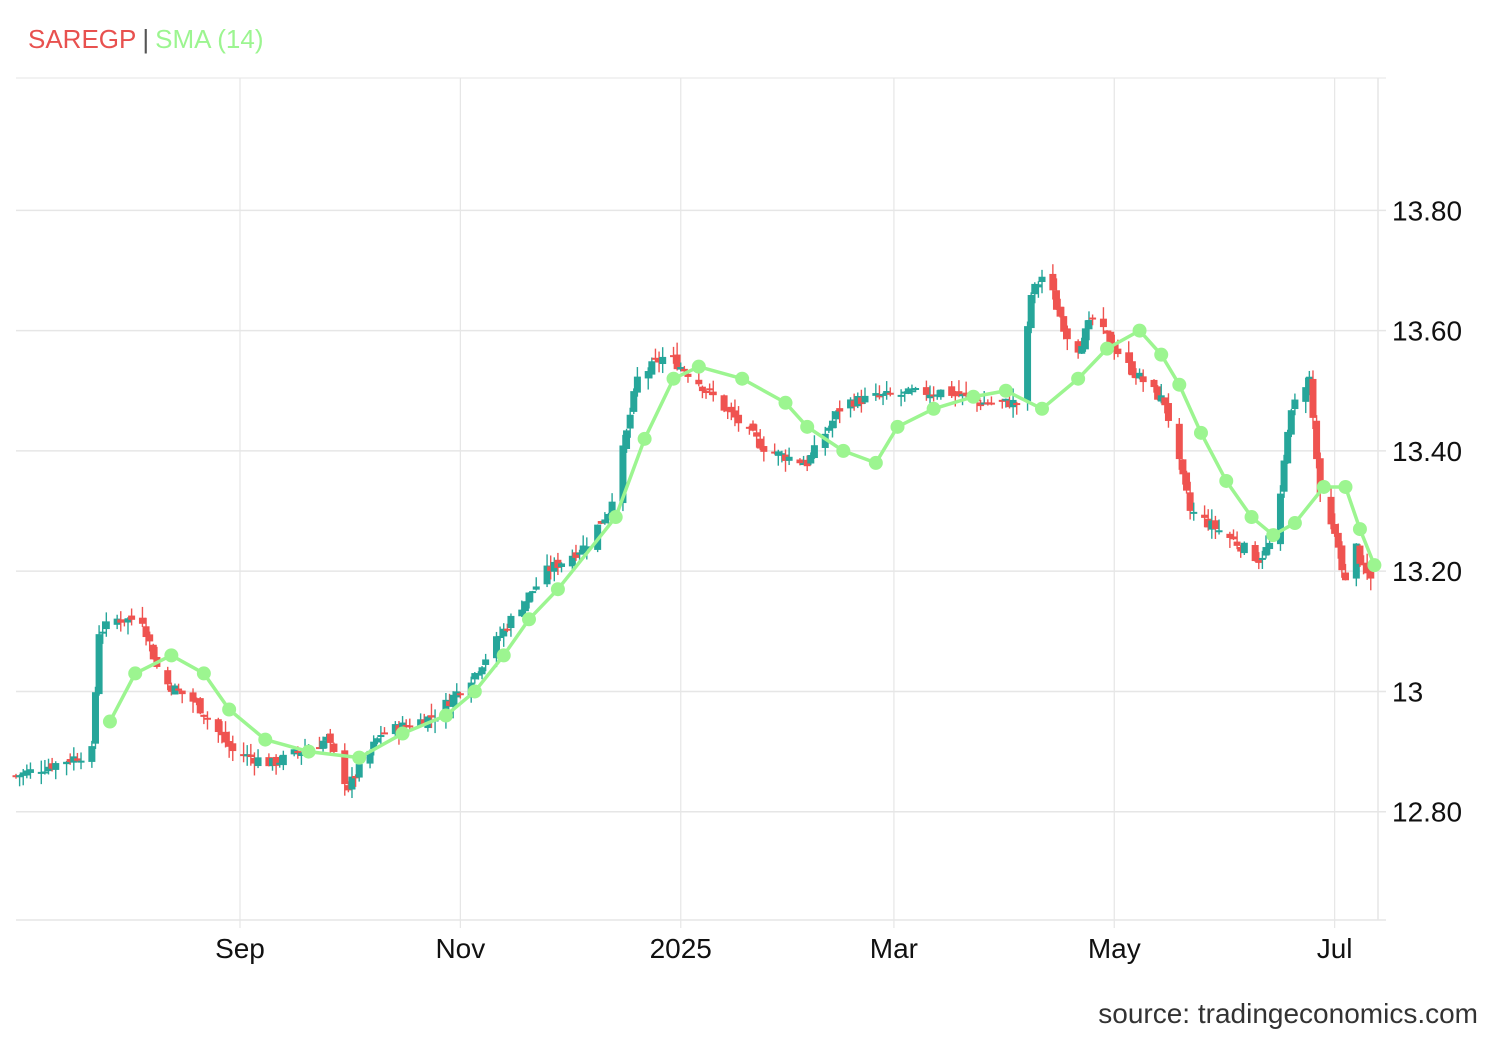 This screenshot has height=1040, width=1500. What do you see at coordinates (681, 948) in the screenshot?
I see `x-tick-label: 2025` at bounding box center [681, 948].